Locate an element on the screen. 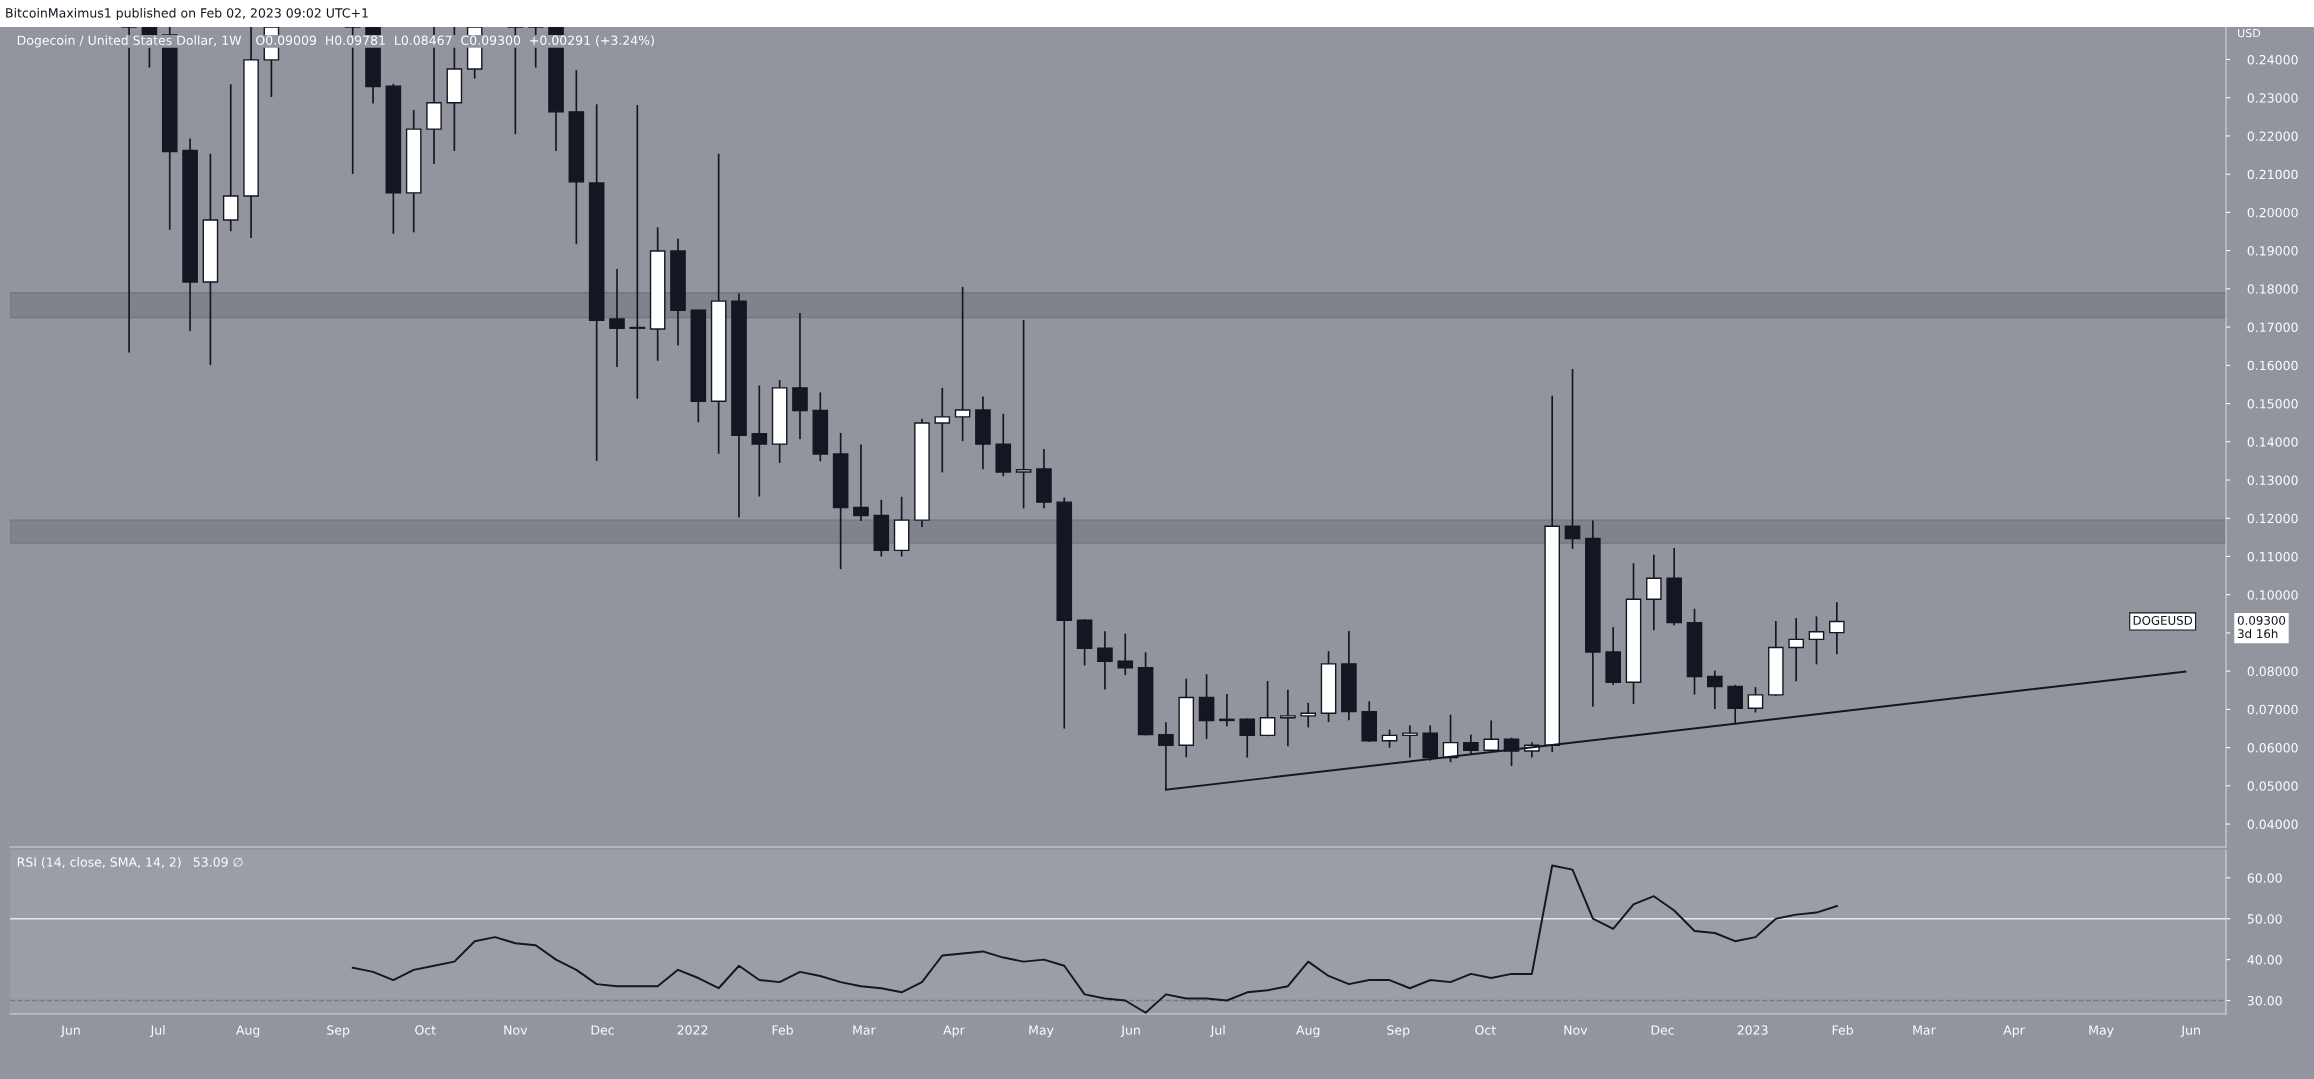 The image size is (2314, 1079). y-tick-label: 60.00 is located at coordinates (2264, 878).